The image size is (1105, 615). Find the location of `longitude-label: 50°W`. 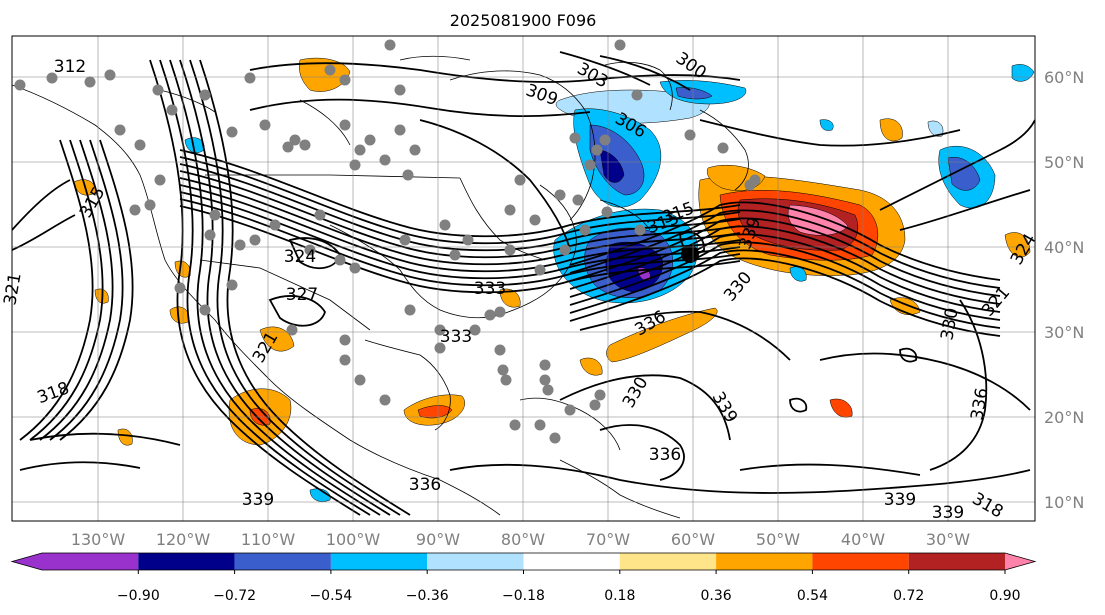

longitude-label: 50°W is located at coordinates (778, 539).